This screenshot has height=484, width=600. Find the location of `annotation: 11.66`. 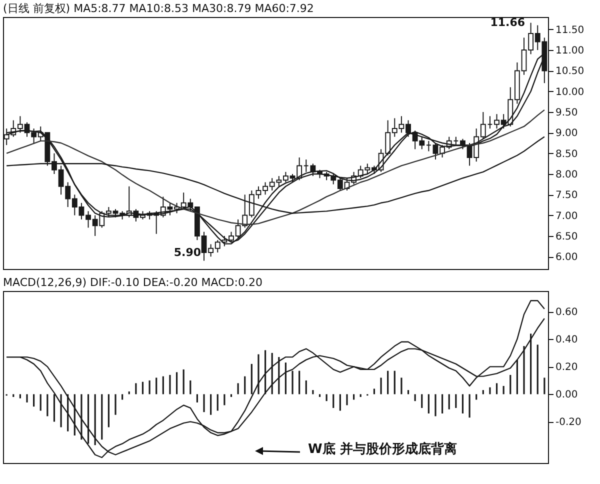

annotation: 11.66 is located at coordinates (508, 22).